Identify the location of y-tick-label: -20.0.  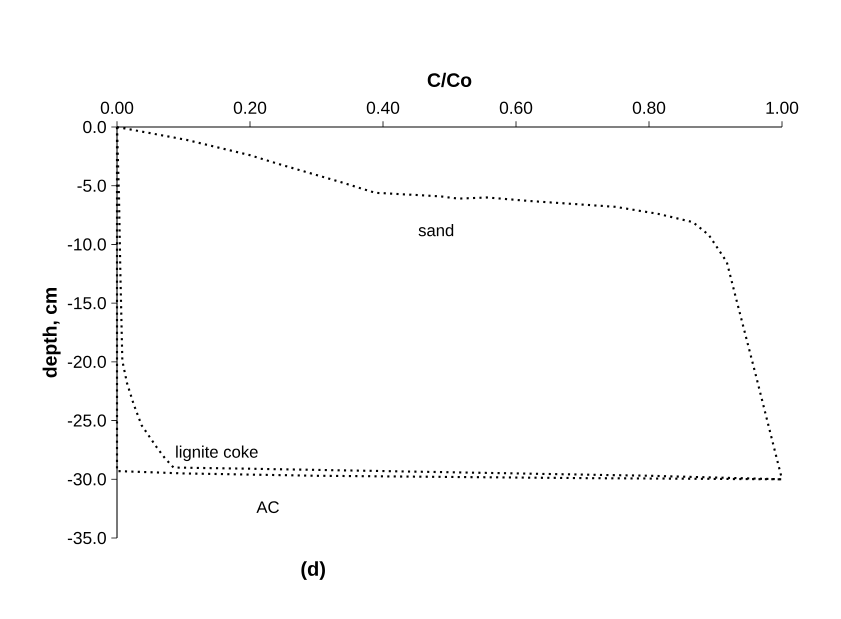
(87, 362).